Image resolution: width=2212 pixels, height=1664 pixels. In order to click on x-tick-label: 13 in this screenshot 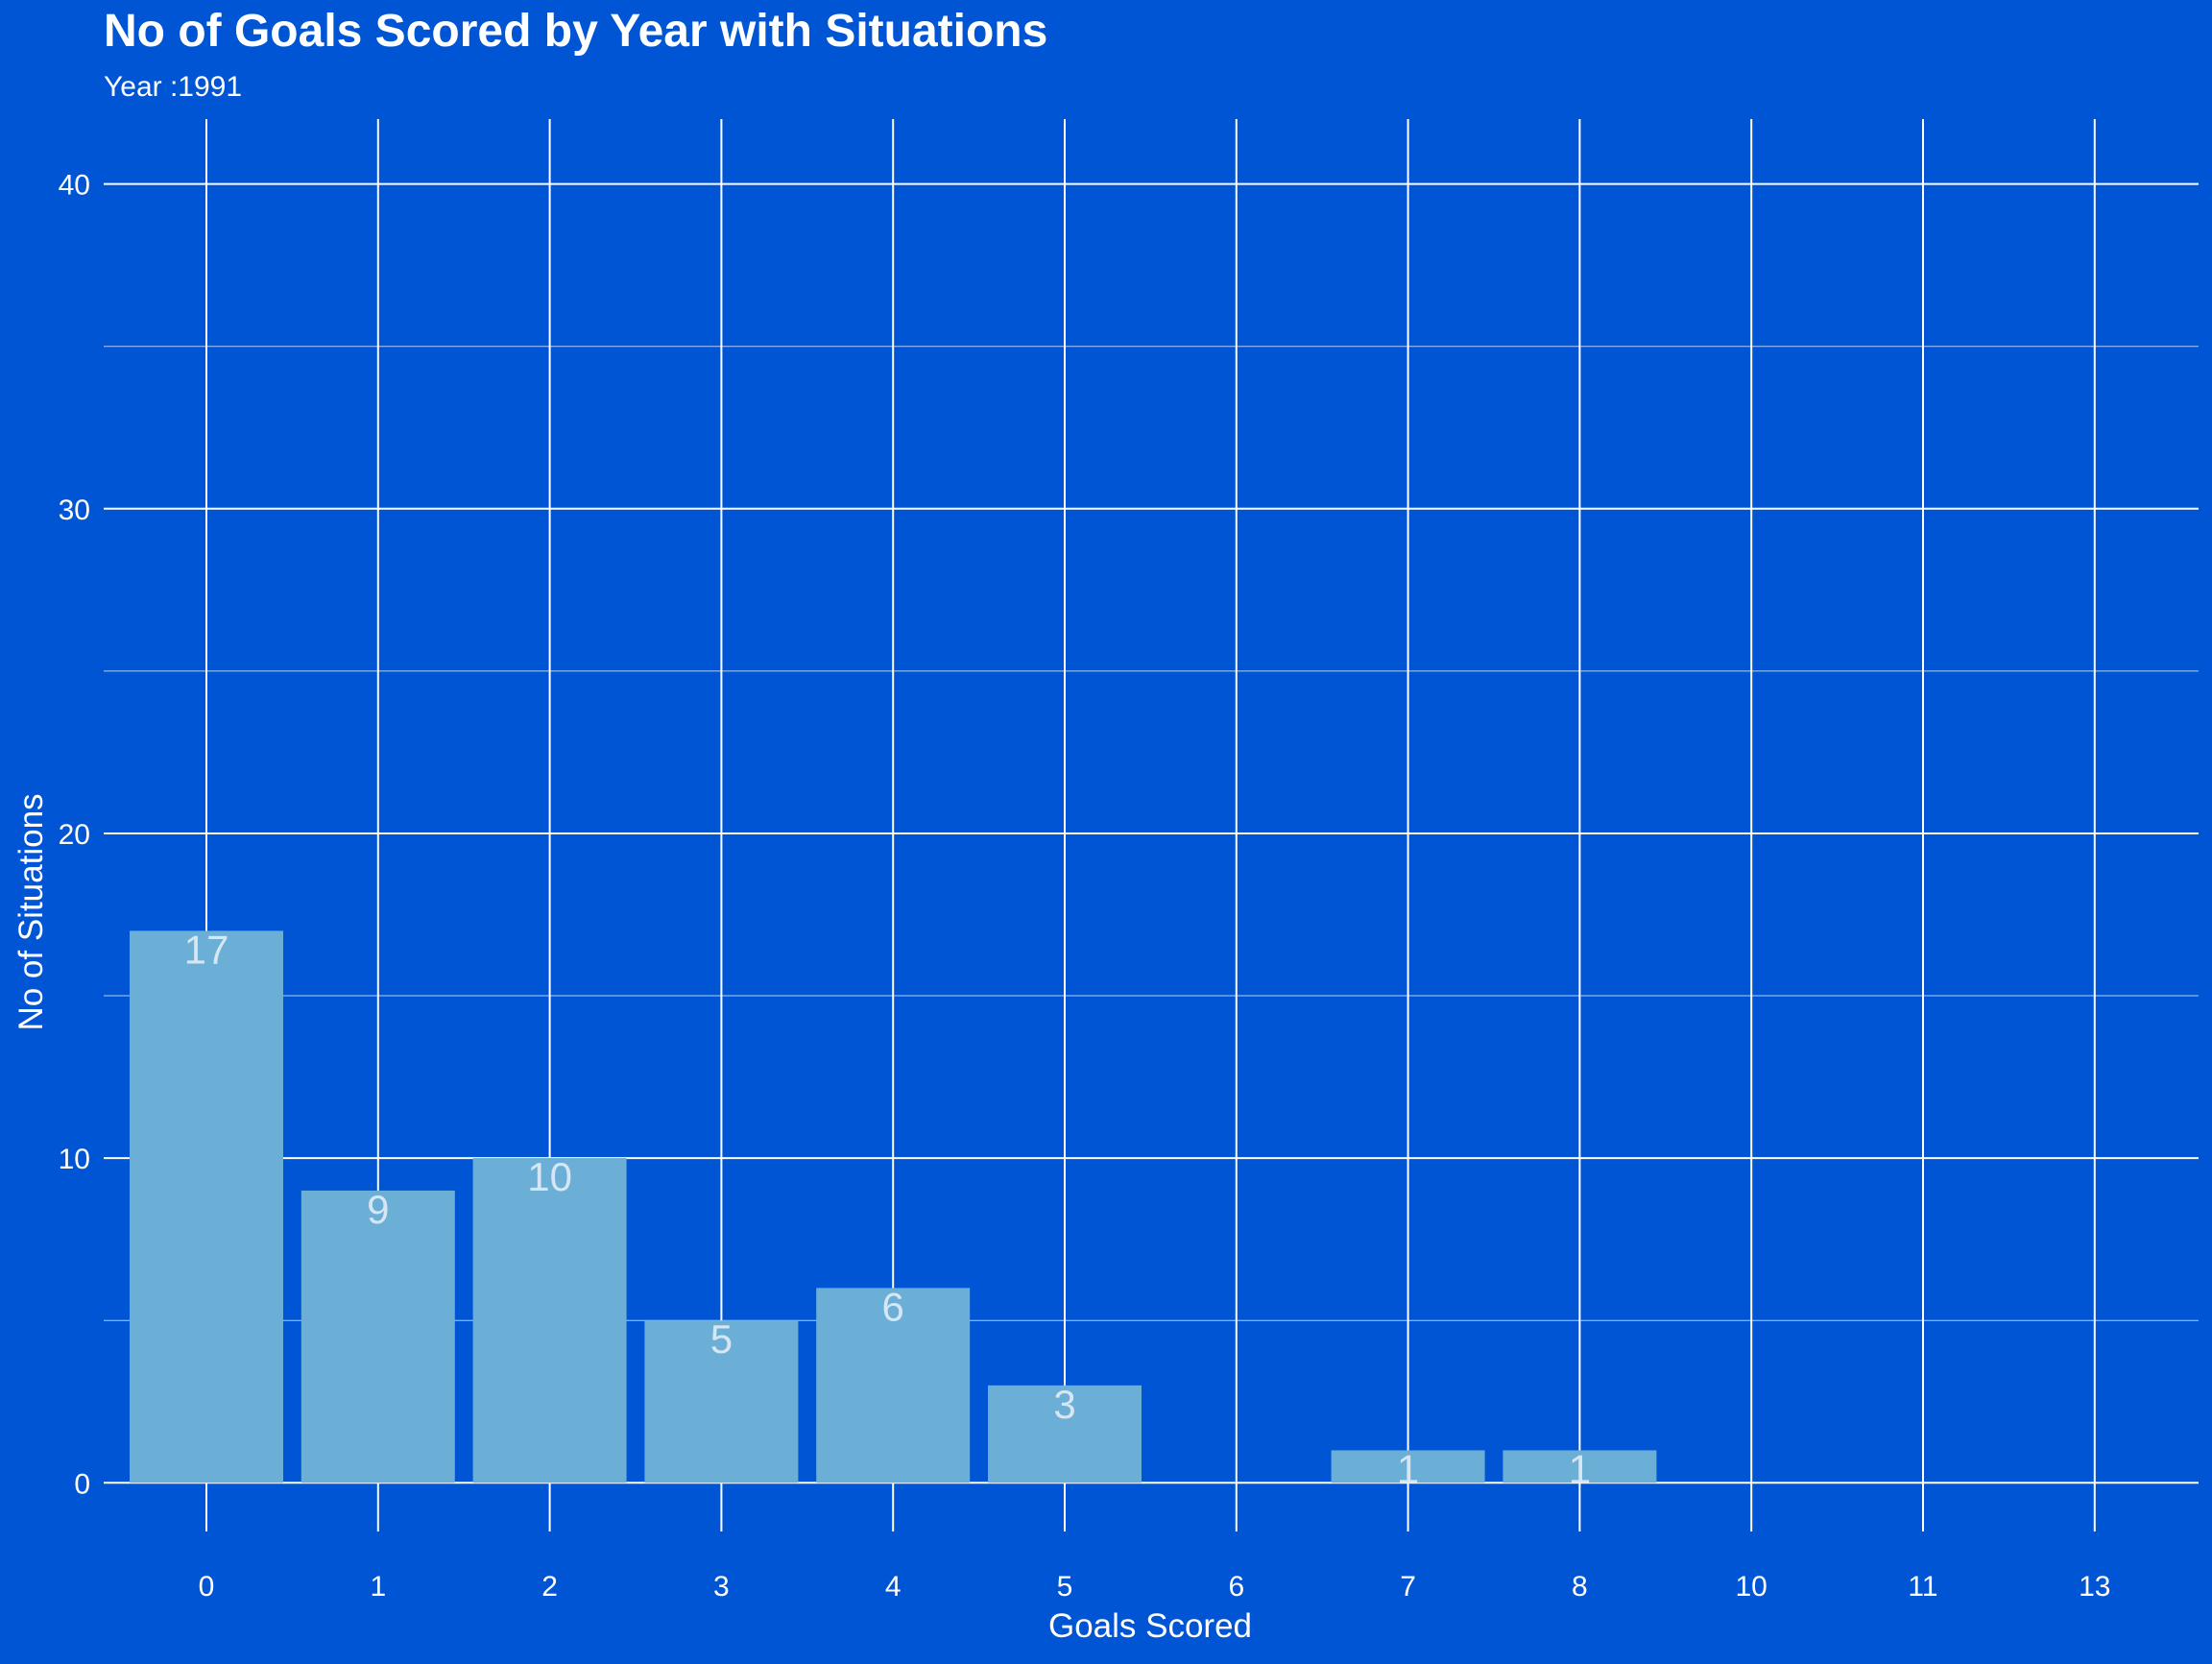, I will do `click(2094, 1587)`.